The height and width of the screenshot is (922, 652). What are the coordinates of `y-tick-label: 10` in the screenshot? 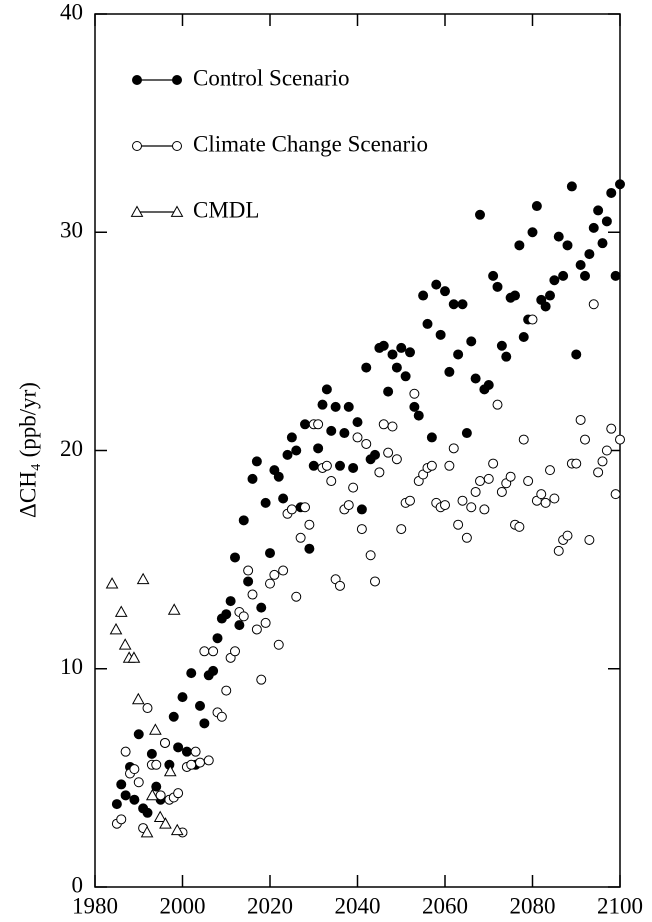 It's located at (71, 666).